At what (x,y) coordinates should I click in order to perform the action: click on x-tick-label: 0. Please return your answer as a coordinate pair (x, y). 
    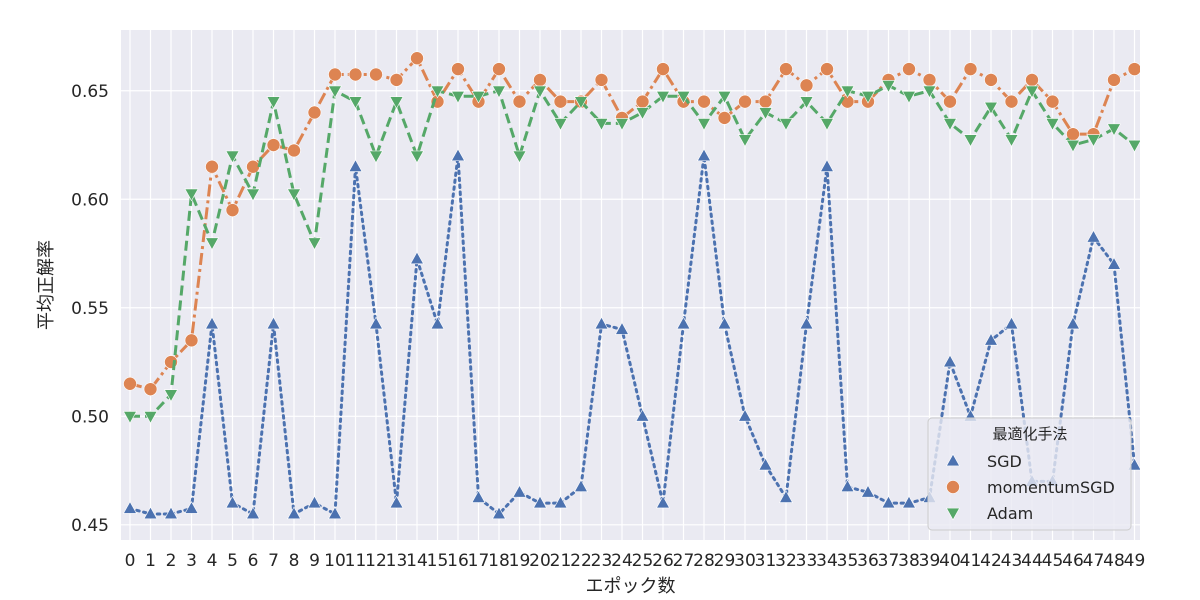
    Looking at the image, I should click on (130, 561).